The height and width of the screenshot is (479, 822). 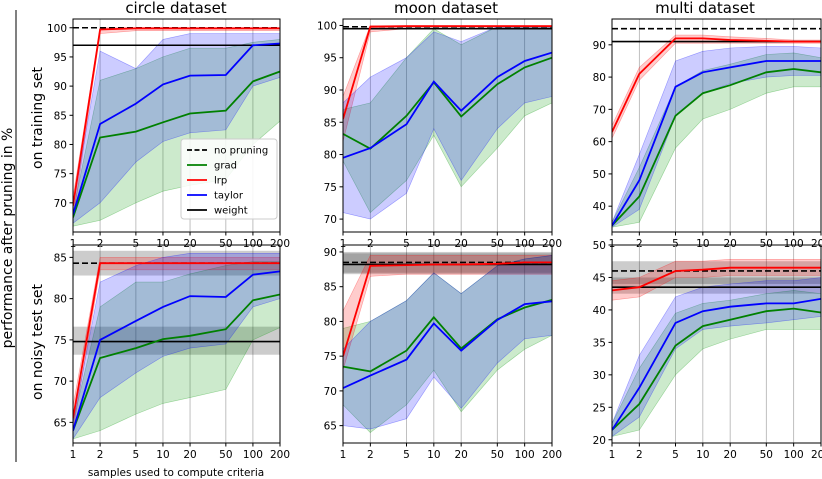 I want to click on legend-label: grad, so click(x=225, y=166).